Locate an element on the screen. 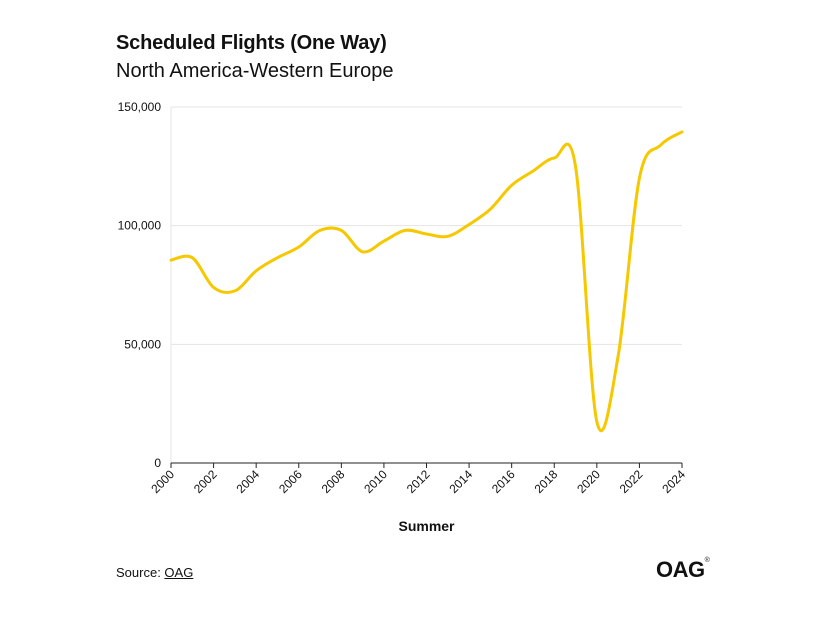 This screenshot has height=618, width=821. x-tick-label: 2008 is located at coordinates (333, 481).